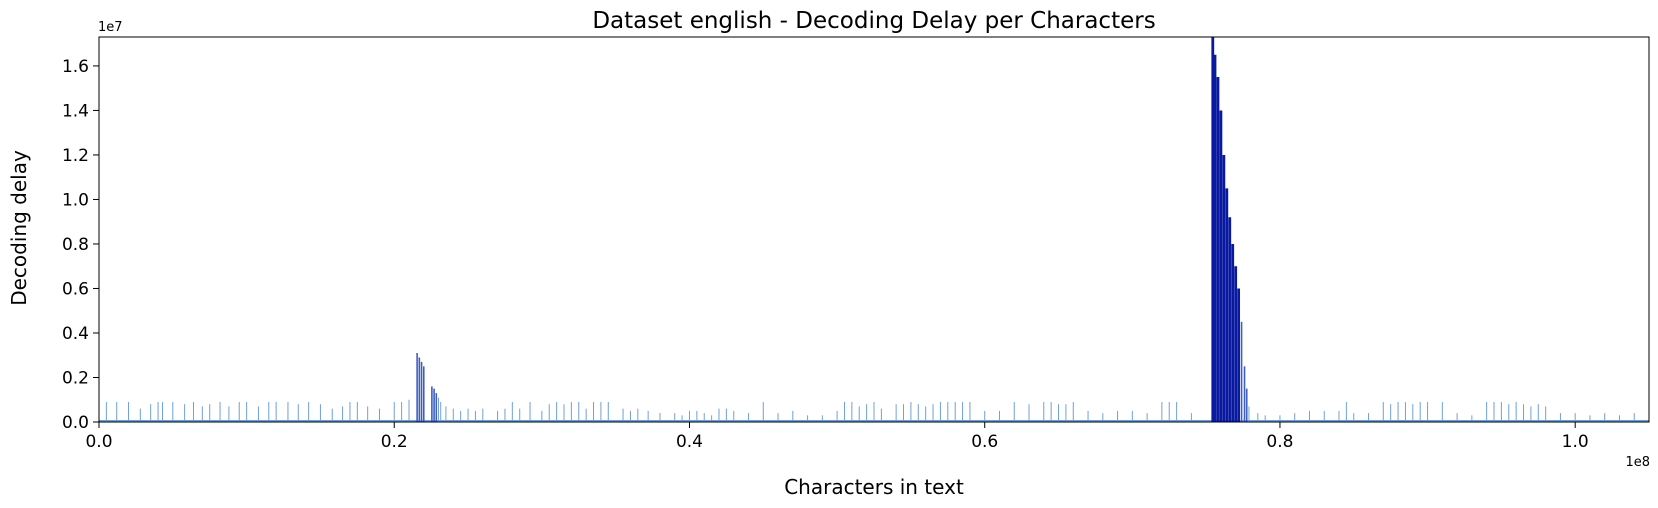  What do you see at coordinates (984, 442) in the screenshot?
I see `x-tick-label: 0.6` at bounding box center [984, 442].